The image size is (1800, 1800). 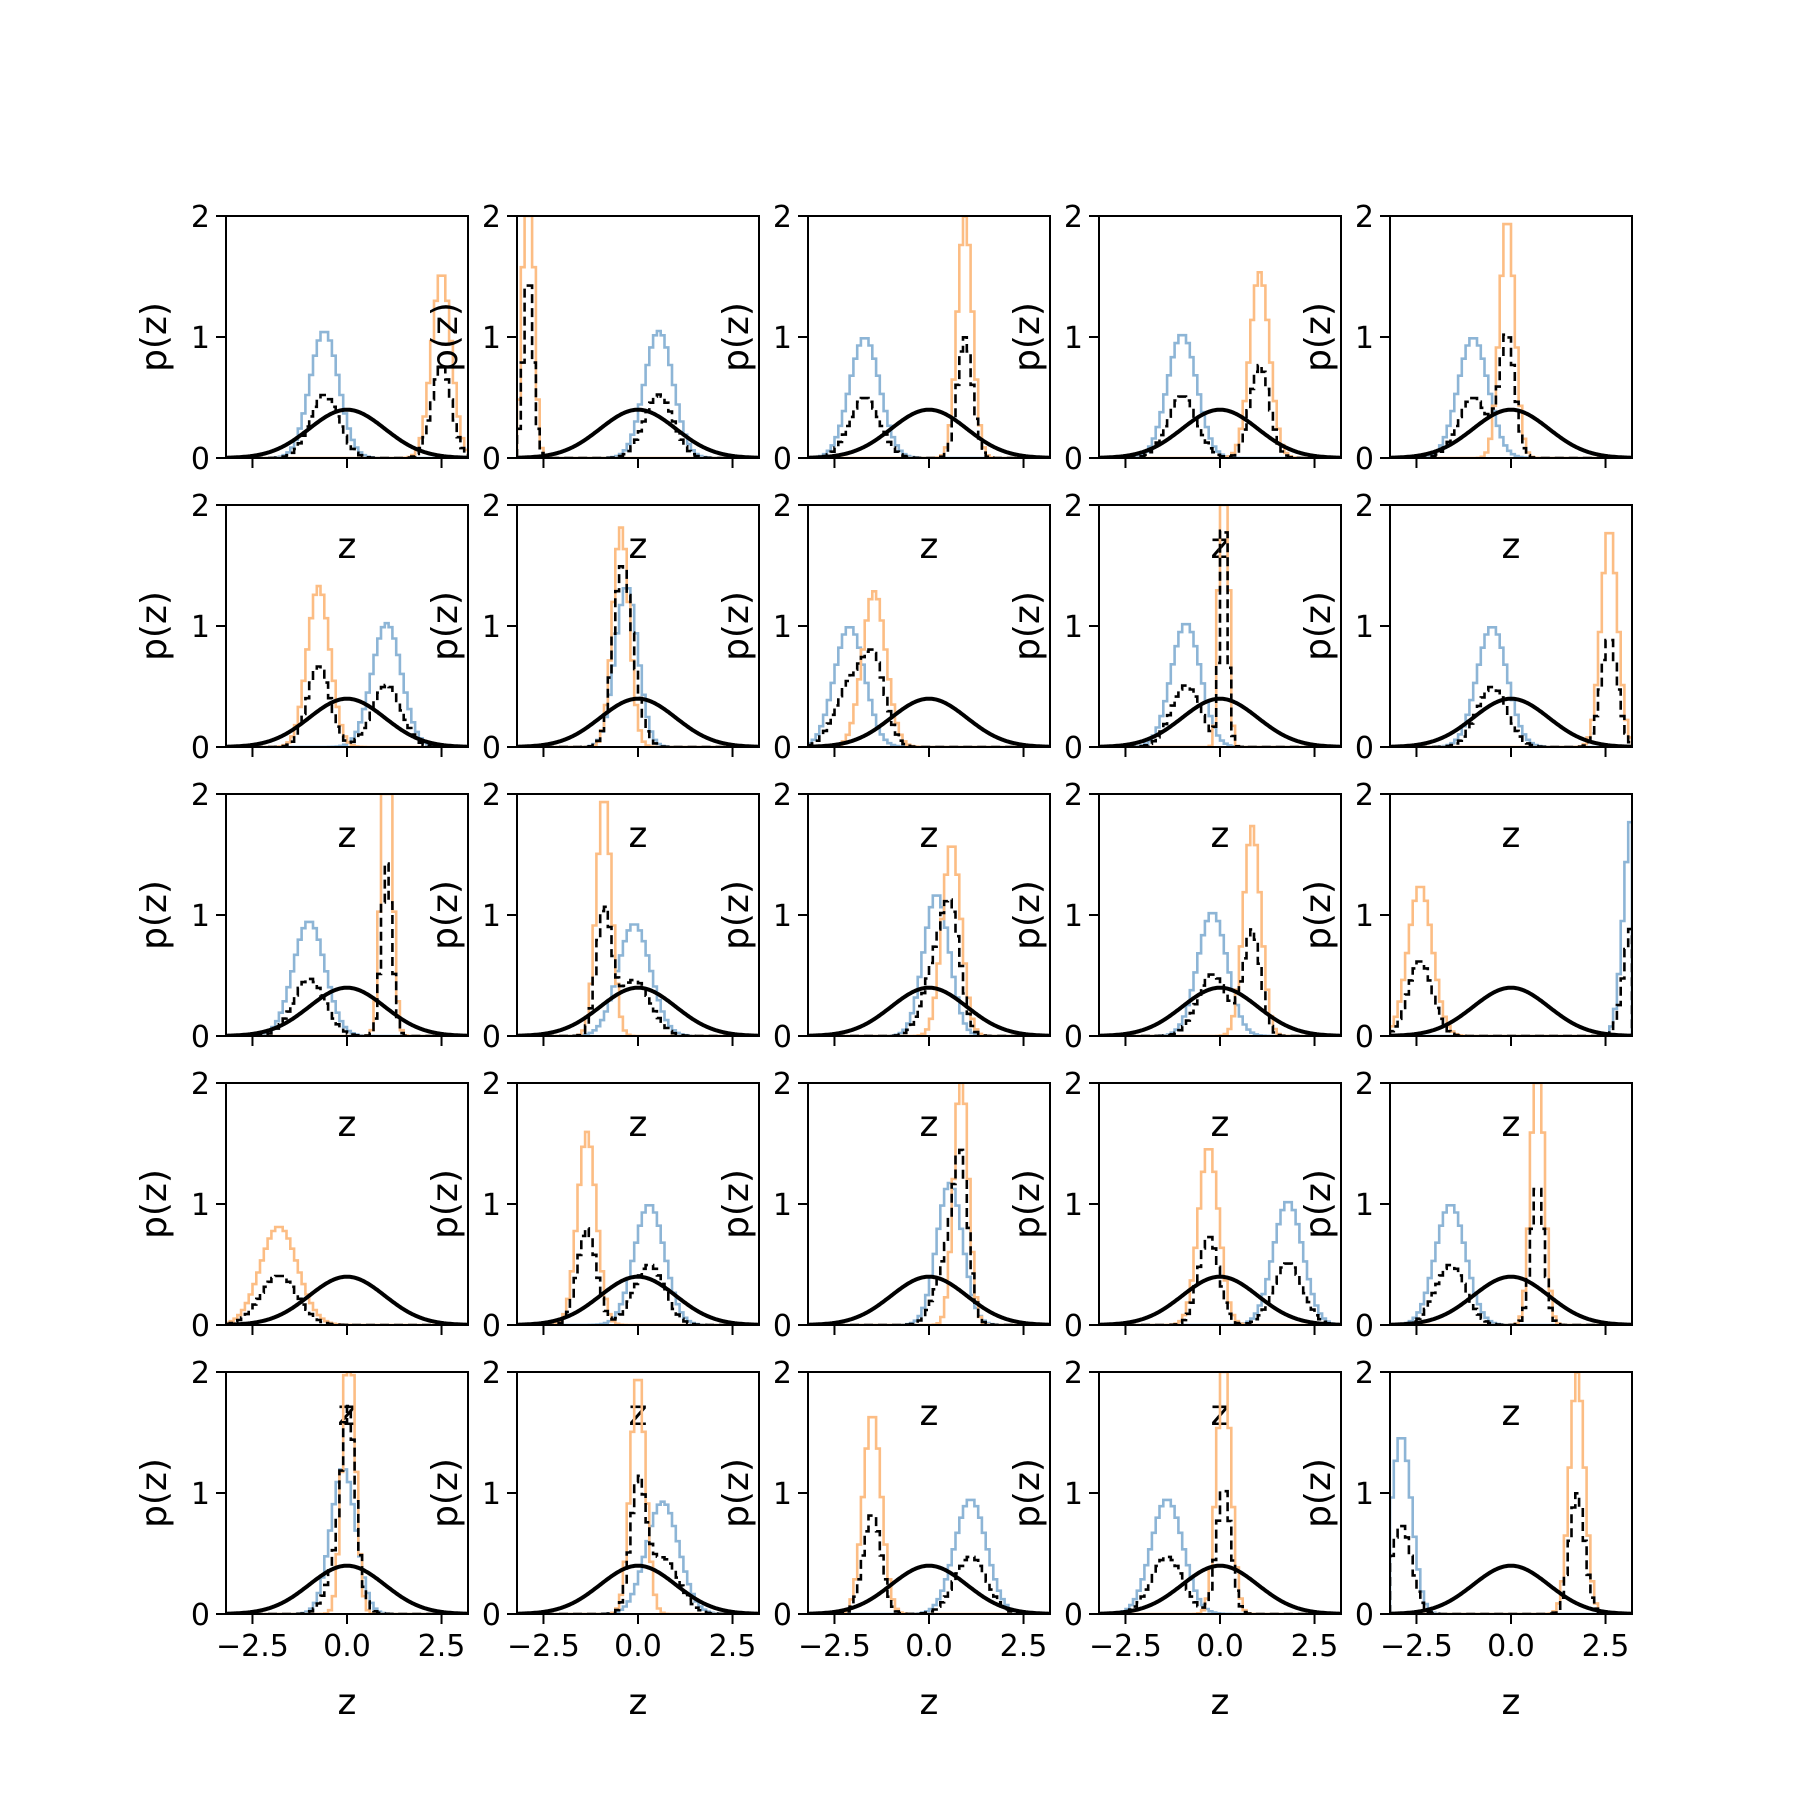 I want to click on panel-r5-c2: −2.5 0.0 2.5 0 1 2 z p(z), so click(x=592, y=1539).